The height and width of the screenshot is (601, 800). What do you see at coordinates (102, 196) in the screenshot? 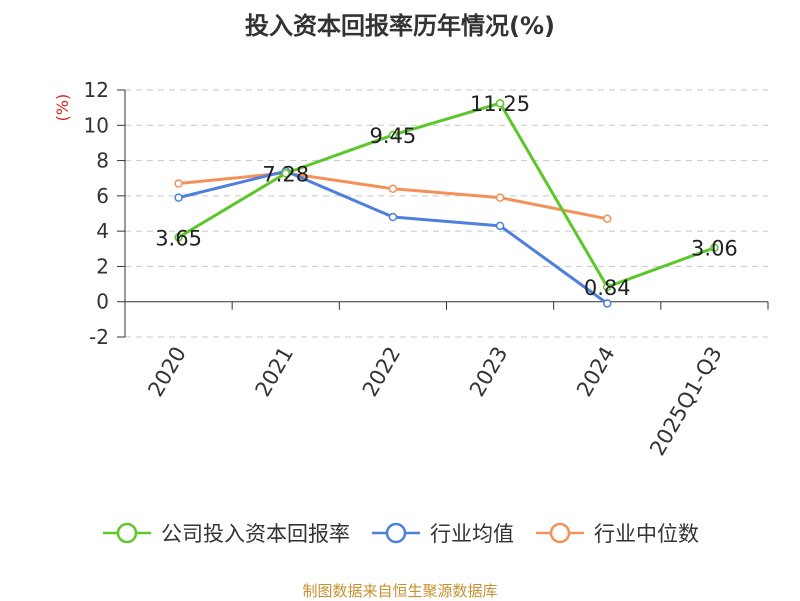
I see `y-tick-label: 6` at bounding box center [102, 196].